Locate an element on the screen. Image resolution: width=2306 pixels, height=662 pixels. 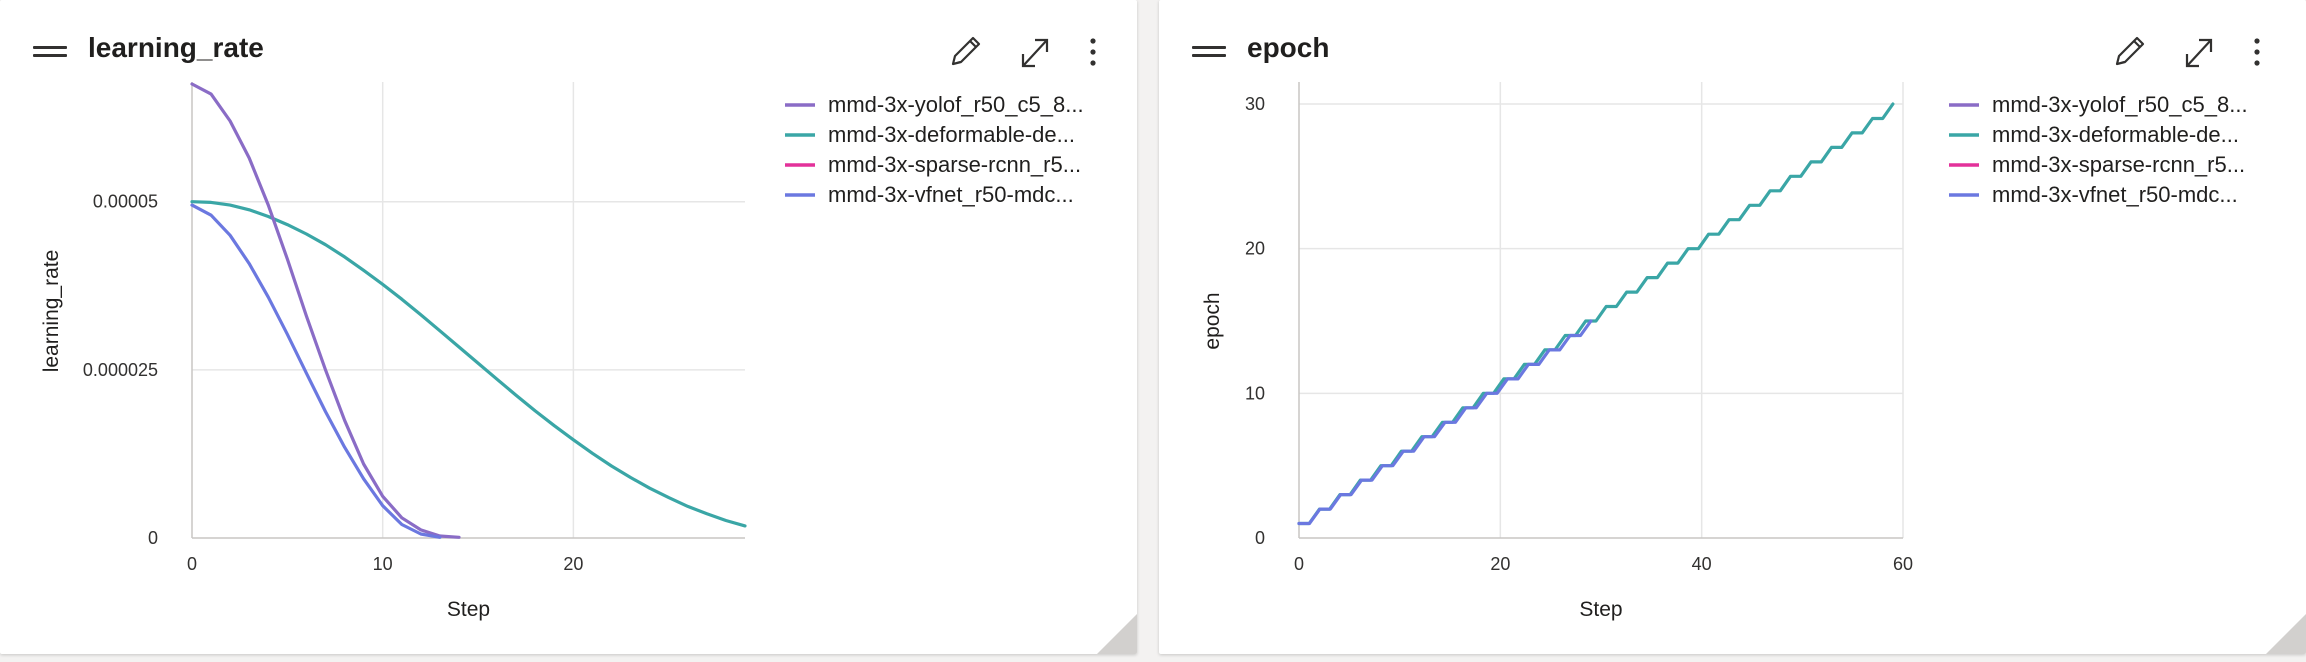
card-title: learning_rate is located at coordinates (176, 47).